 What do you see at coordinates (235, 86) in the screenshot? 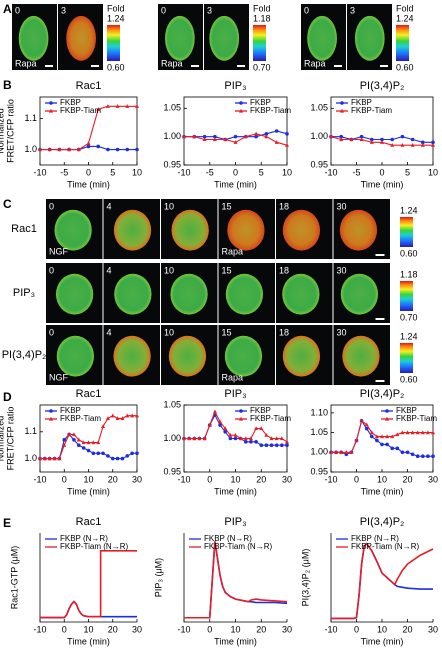
I see `chart-title: PIP₃` at bounding box center [235, 86].